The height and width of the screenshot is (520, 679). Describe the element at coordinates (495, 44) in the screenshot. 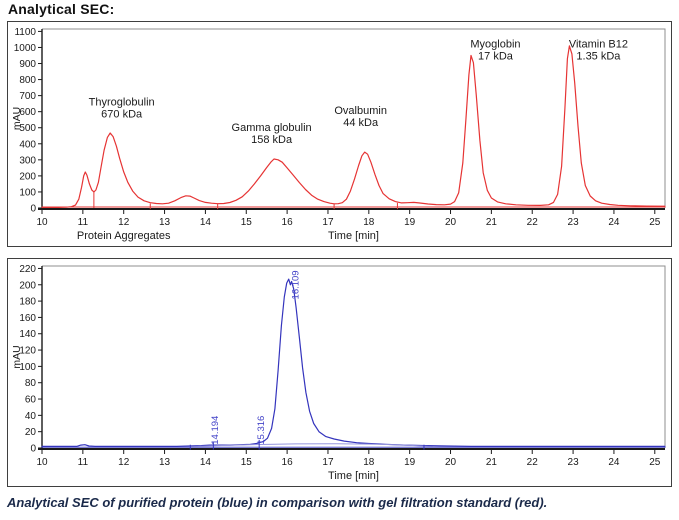

I see `peak-annotation: Myoglobin` at that location.